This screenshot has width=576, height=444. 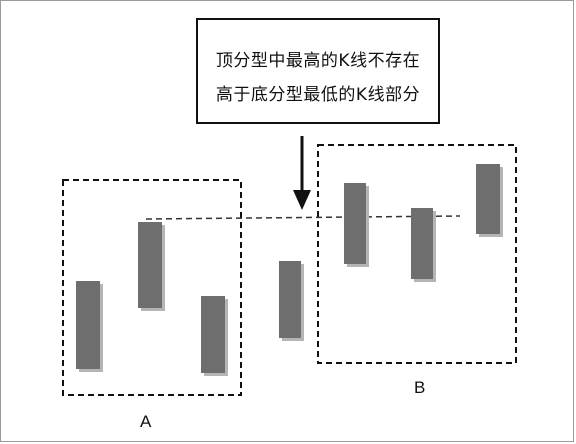 I want to click on comparison-line, so click(x=303, y=217).